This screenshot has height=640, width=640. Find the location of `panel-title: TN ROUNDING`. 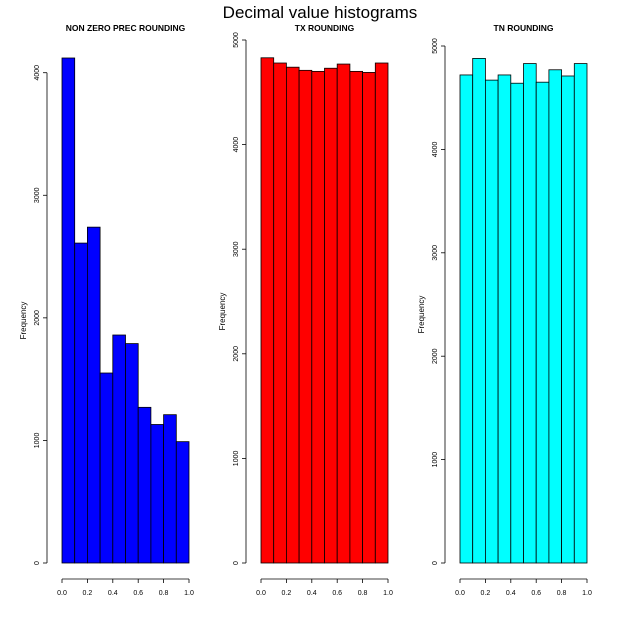

panel-title: TN ROUNDING is located at coordinates (524, 28).